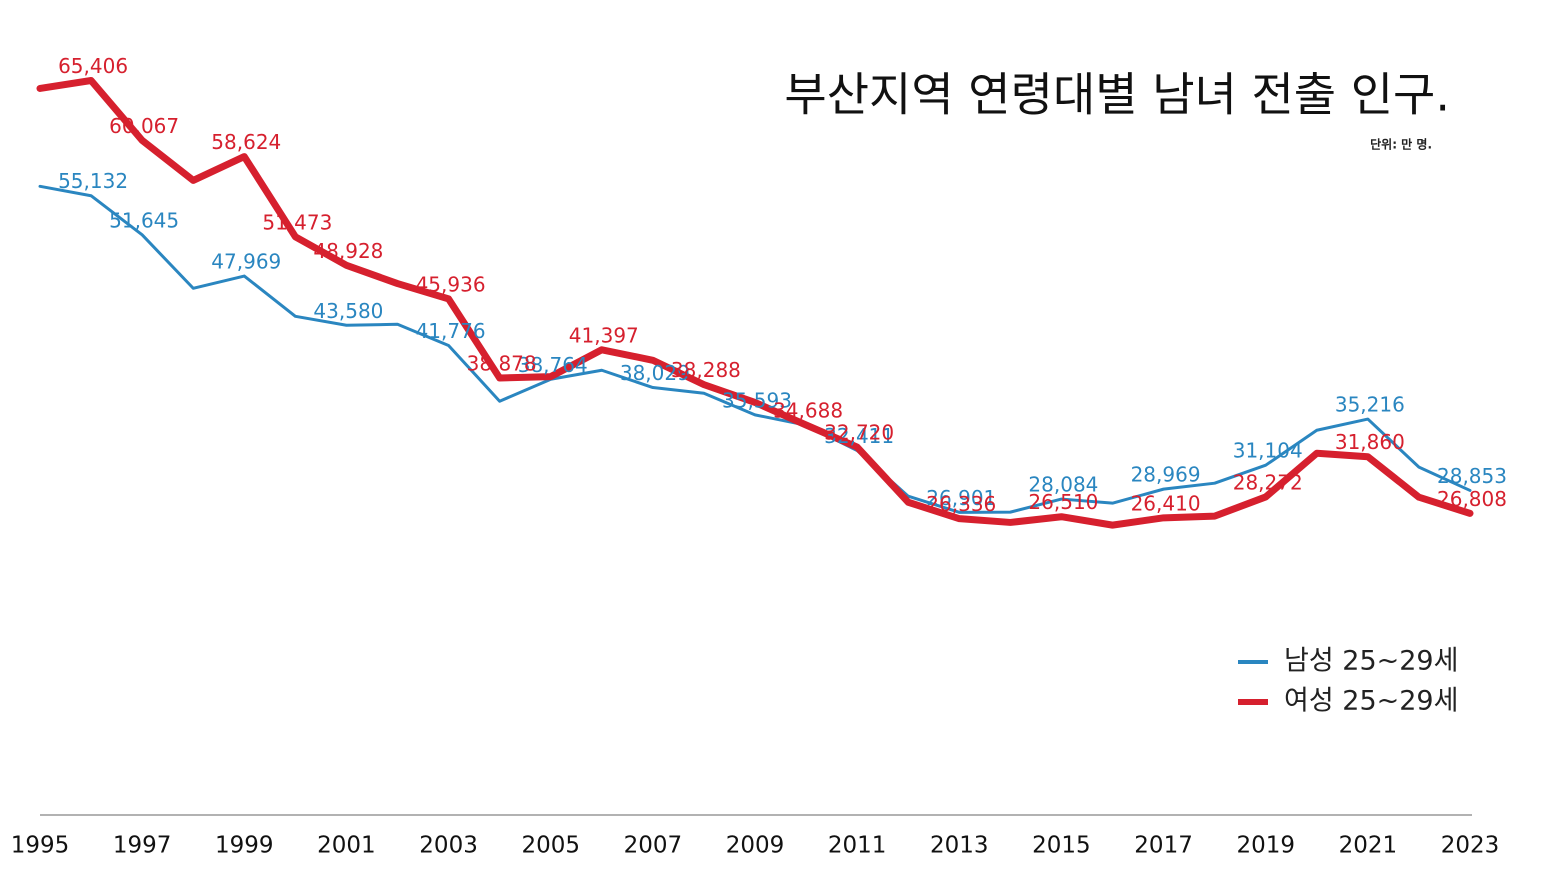 Image resolution: width=1550 pixels, height=886 pixels. Describe the element at coordinates (1166, 503) in the screenshot. I see `data-label: 26,410` at that location.